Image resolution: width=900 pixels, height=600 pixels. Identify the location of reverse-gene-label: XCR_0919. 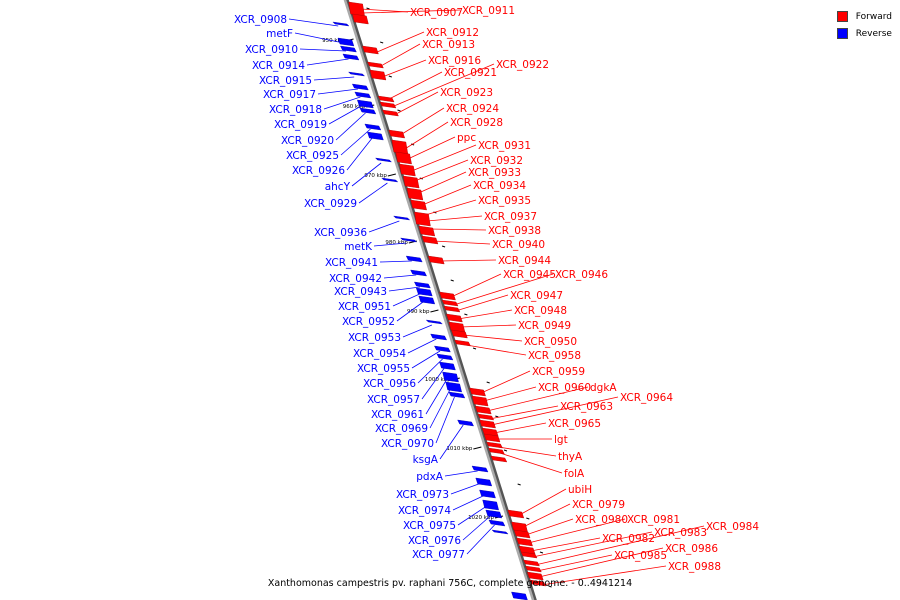
(300, 125).